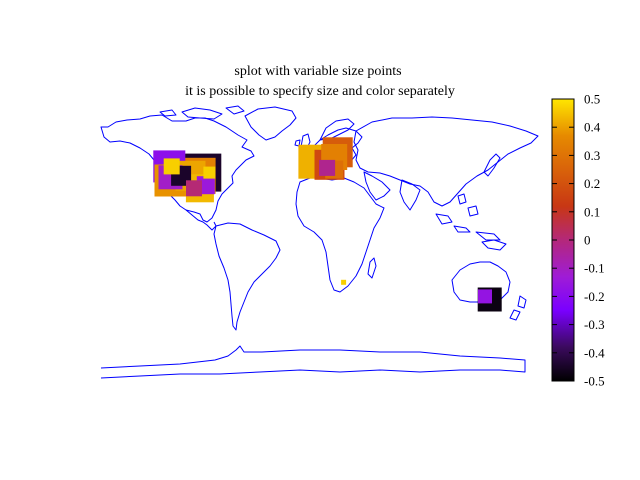  I want to click on colorbar-ticks: 0.5 0.4 0.3 0.2 0.1 0 -0.1 -0.2 -0.3 -0.4 -0.5, so click(578, 240).